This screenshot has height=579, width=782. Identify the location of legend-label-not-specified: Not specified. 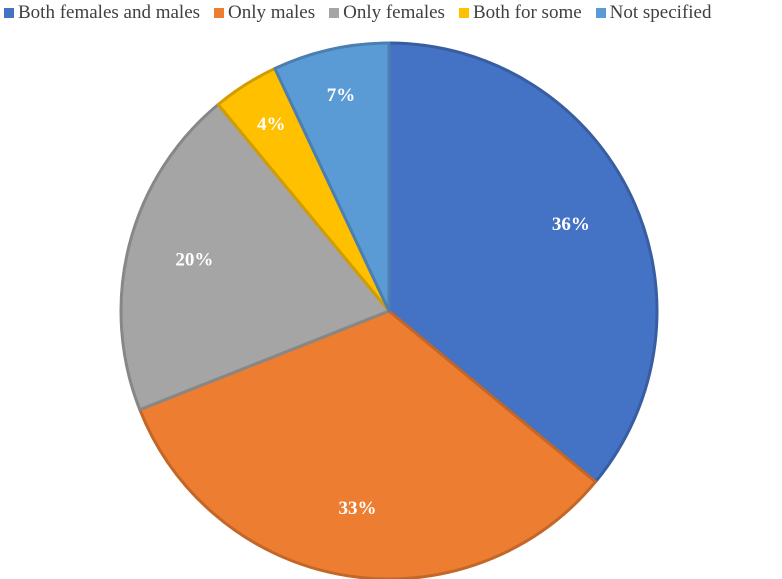
(660, 12).